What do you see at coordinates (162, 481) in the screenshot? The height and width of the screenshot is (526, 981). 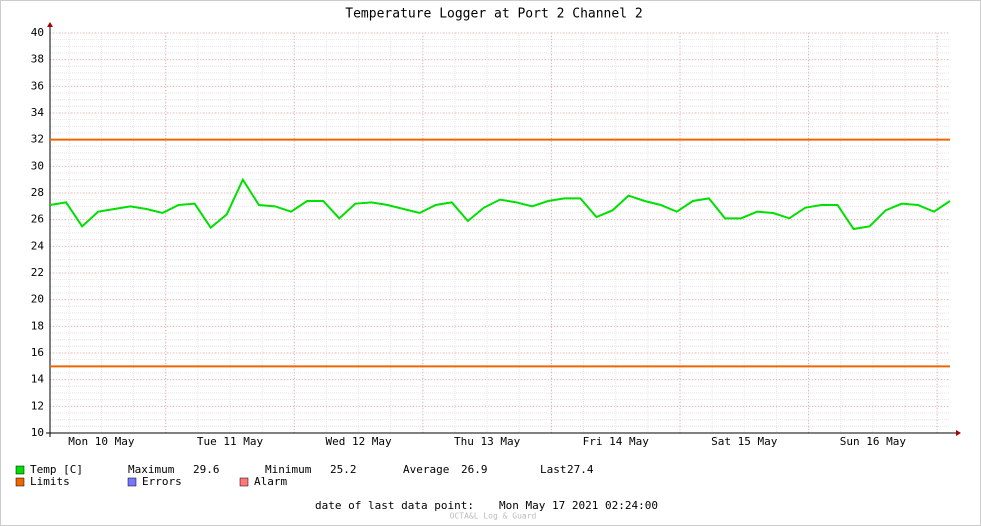 I see `legend-label: Errors` at bounding box center [162, 481].